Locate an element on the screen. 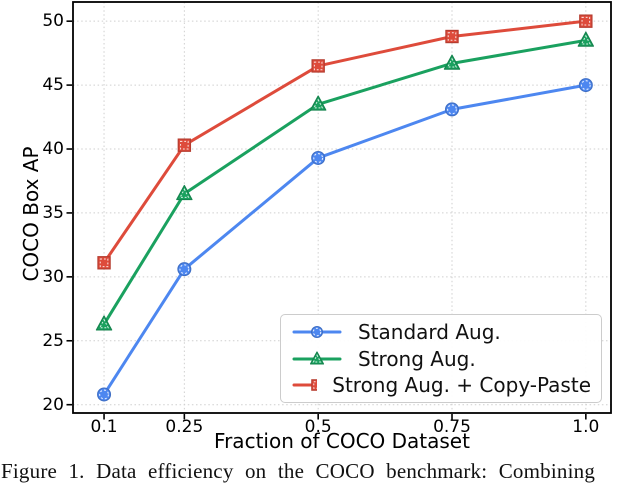 Image resolution: width=640 pixels, height=486 pixels. x-tick-label: 0.75 is located at coordinates (452, 427).